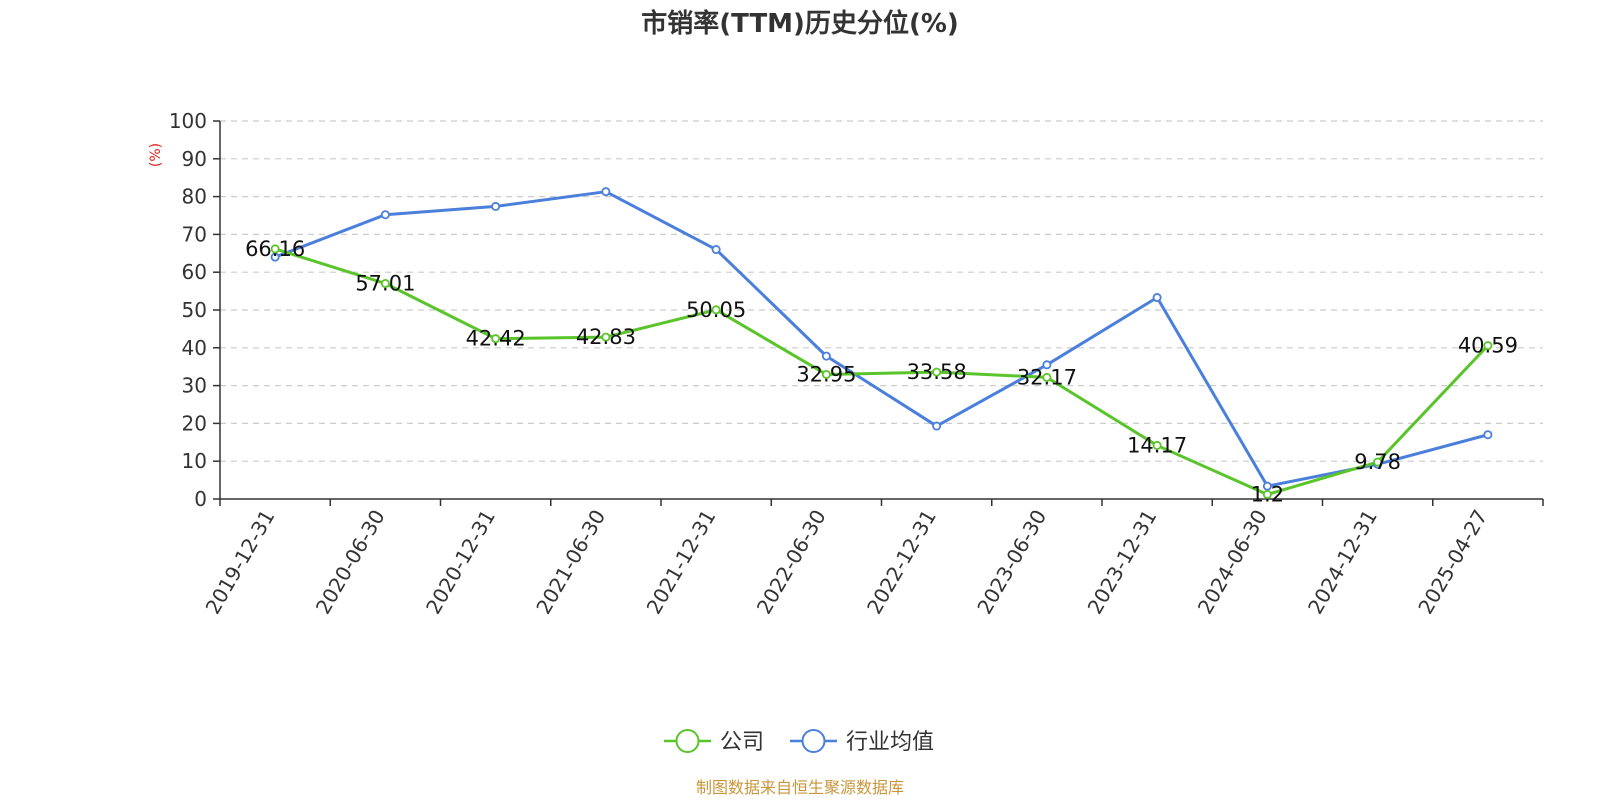 This screenshot has height=800, width=1600. I want to click on data-label: 33.58, so click(937, 372).